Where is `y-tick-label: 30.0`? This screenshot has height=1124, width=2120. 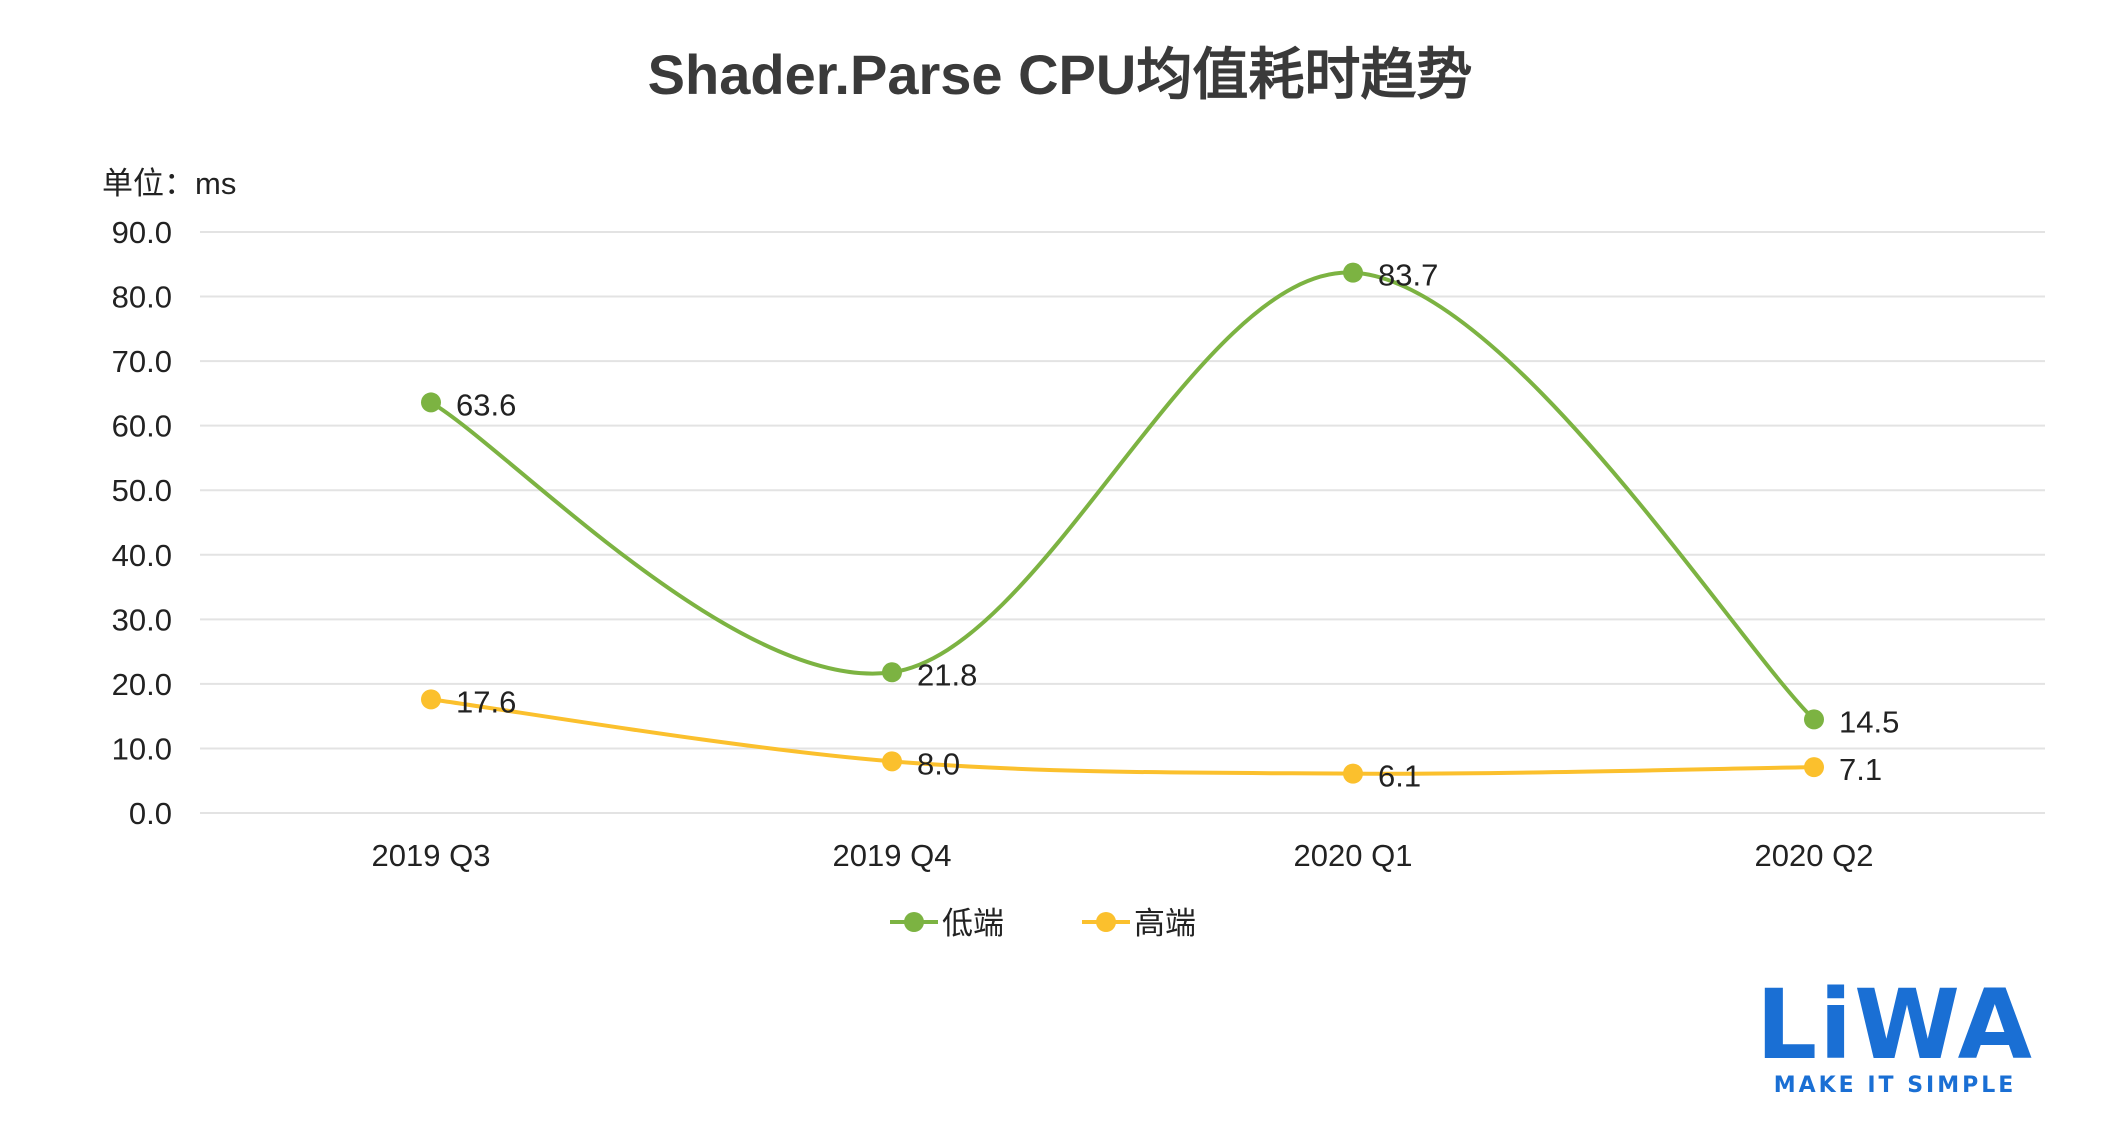 y-tick-label: 30.0 is located at coordinates (142, 619).